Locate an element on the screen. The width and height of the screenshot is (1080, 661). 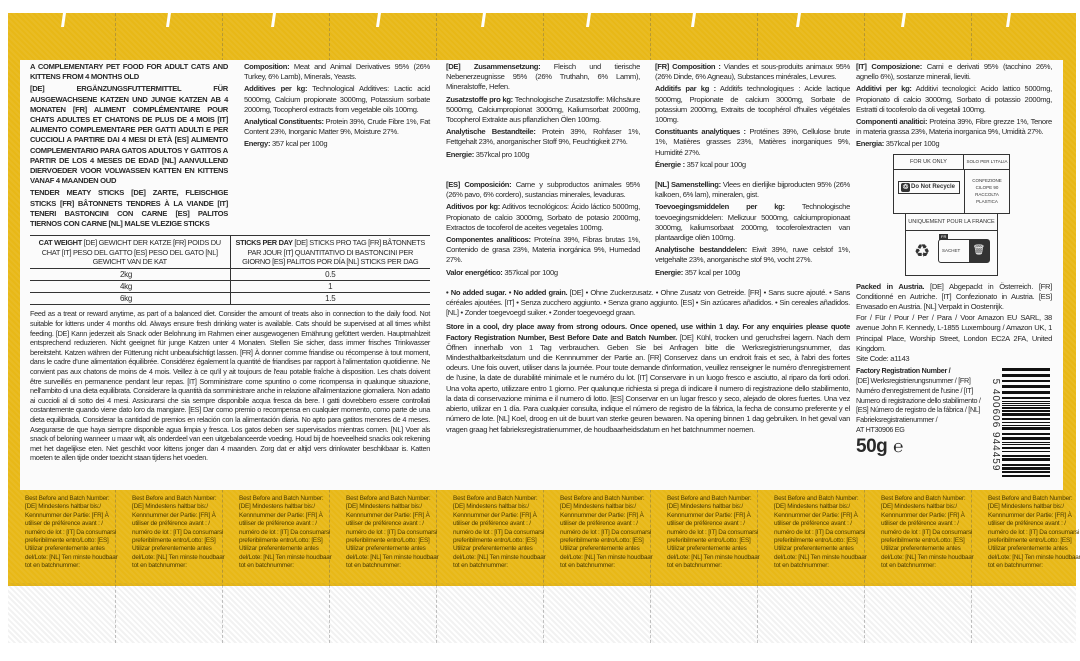
cat-weight-cell: 6kg is located at coordinates (130, 299).